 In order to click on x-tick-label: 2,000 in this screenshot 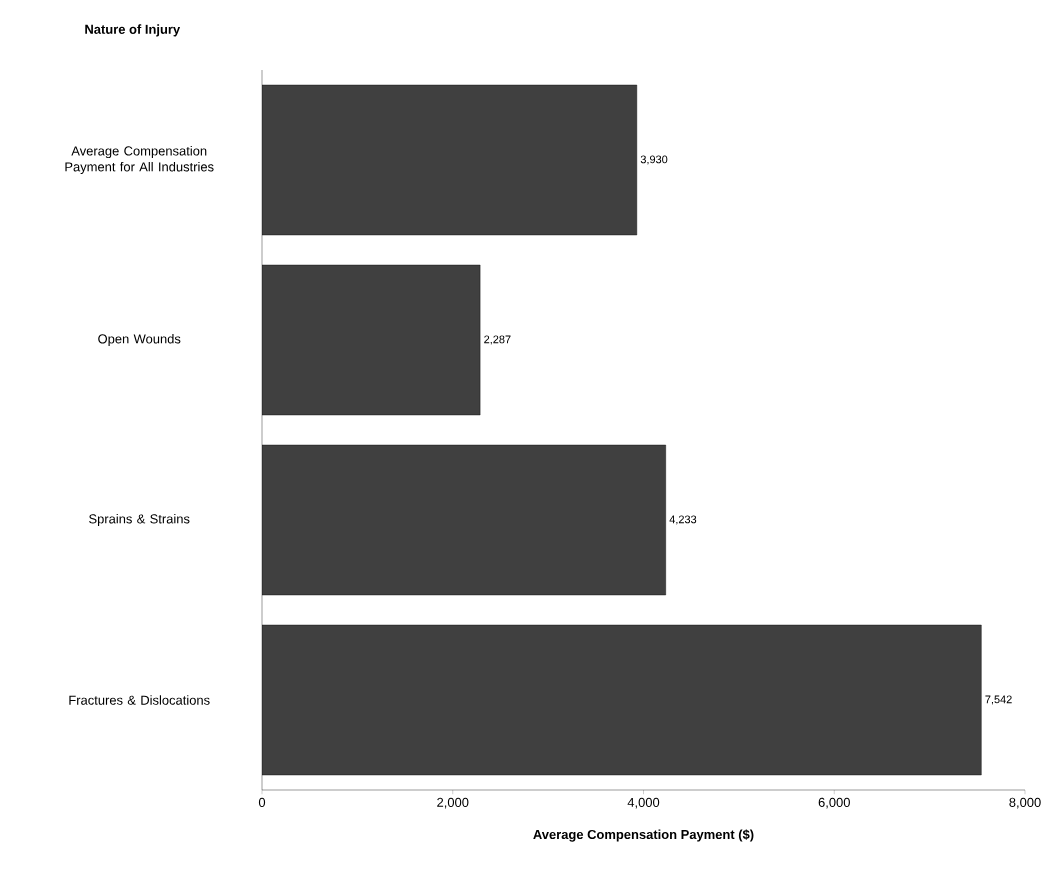, I will do `click(453, 803)`.